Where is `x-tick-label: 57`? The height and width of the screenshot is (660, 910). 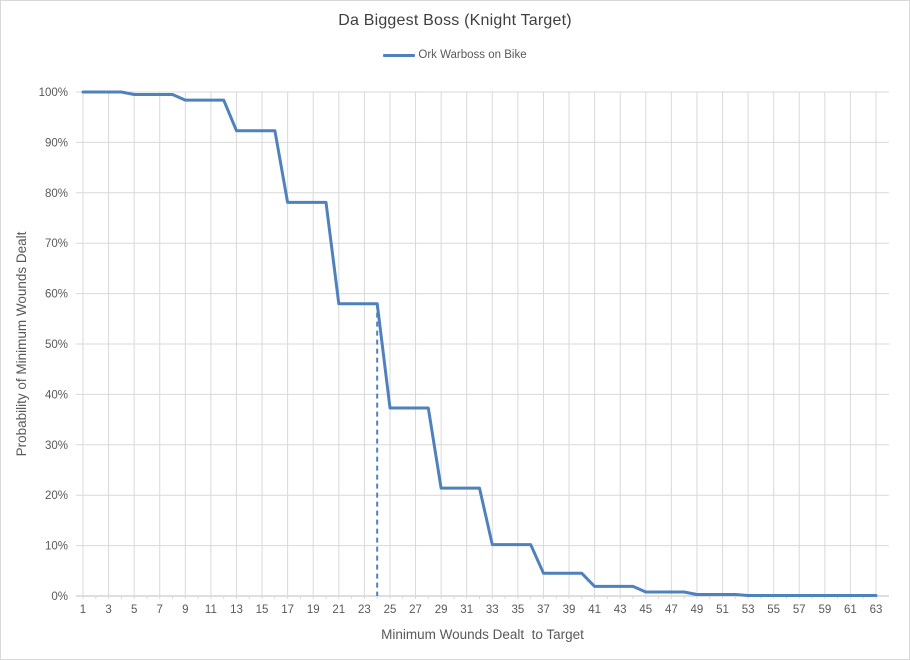
x-tick-label: 57 is located at coordinates (799, 610).